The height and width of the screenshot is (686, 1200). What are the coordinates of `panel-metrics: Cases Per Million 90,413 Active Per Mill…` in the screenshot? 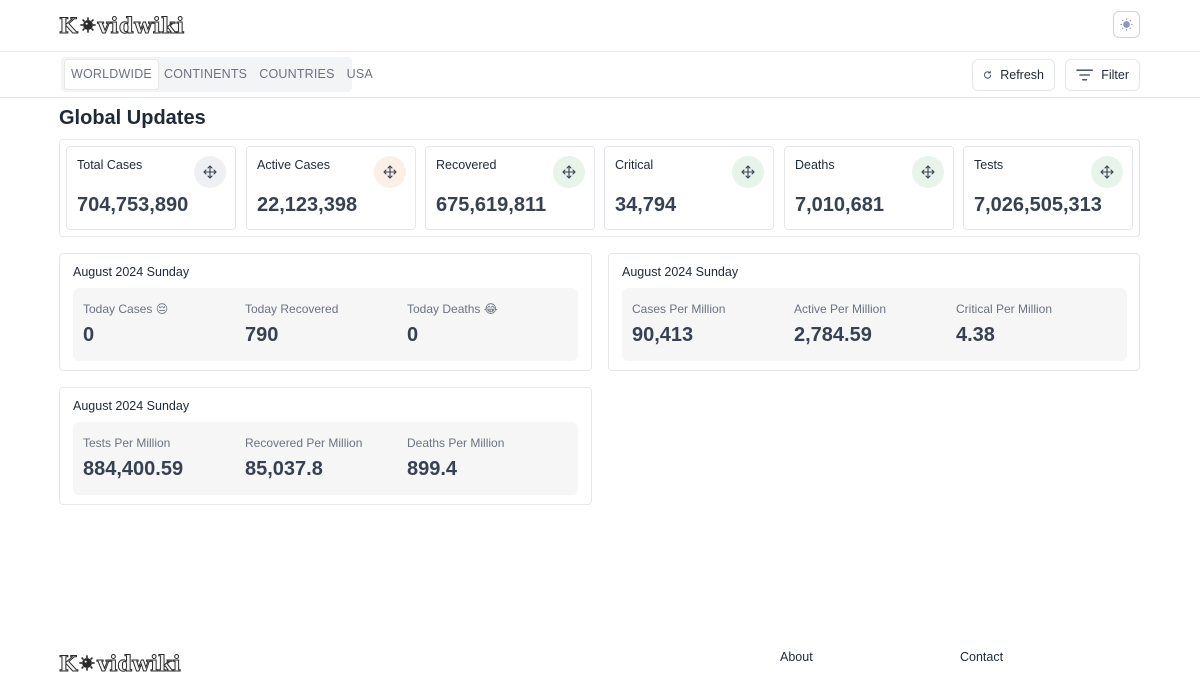 It's located at (874, 324).